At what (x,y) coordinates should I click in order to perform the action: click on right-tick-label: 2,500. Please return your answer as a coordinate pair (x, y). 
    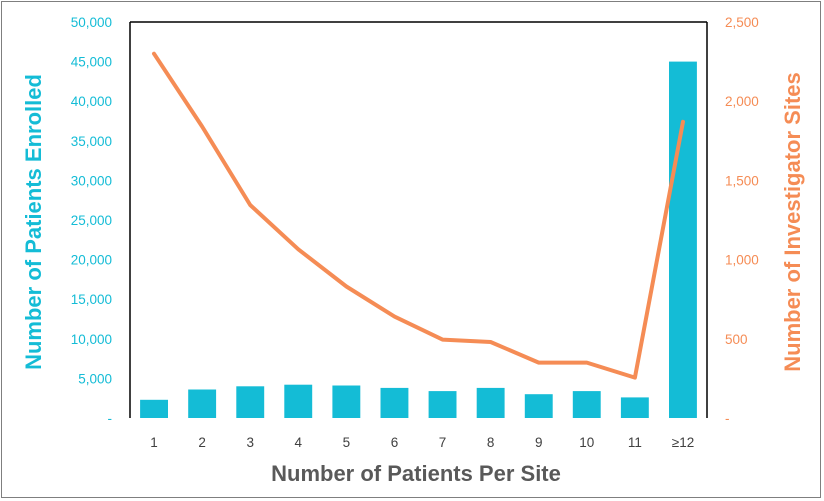
    Looking at the image, I should click on (742, 22).